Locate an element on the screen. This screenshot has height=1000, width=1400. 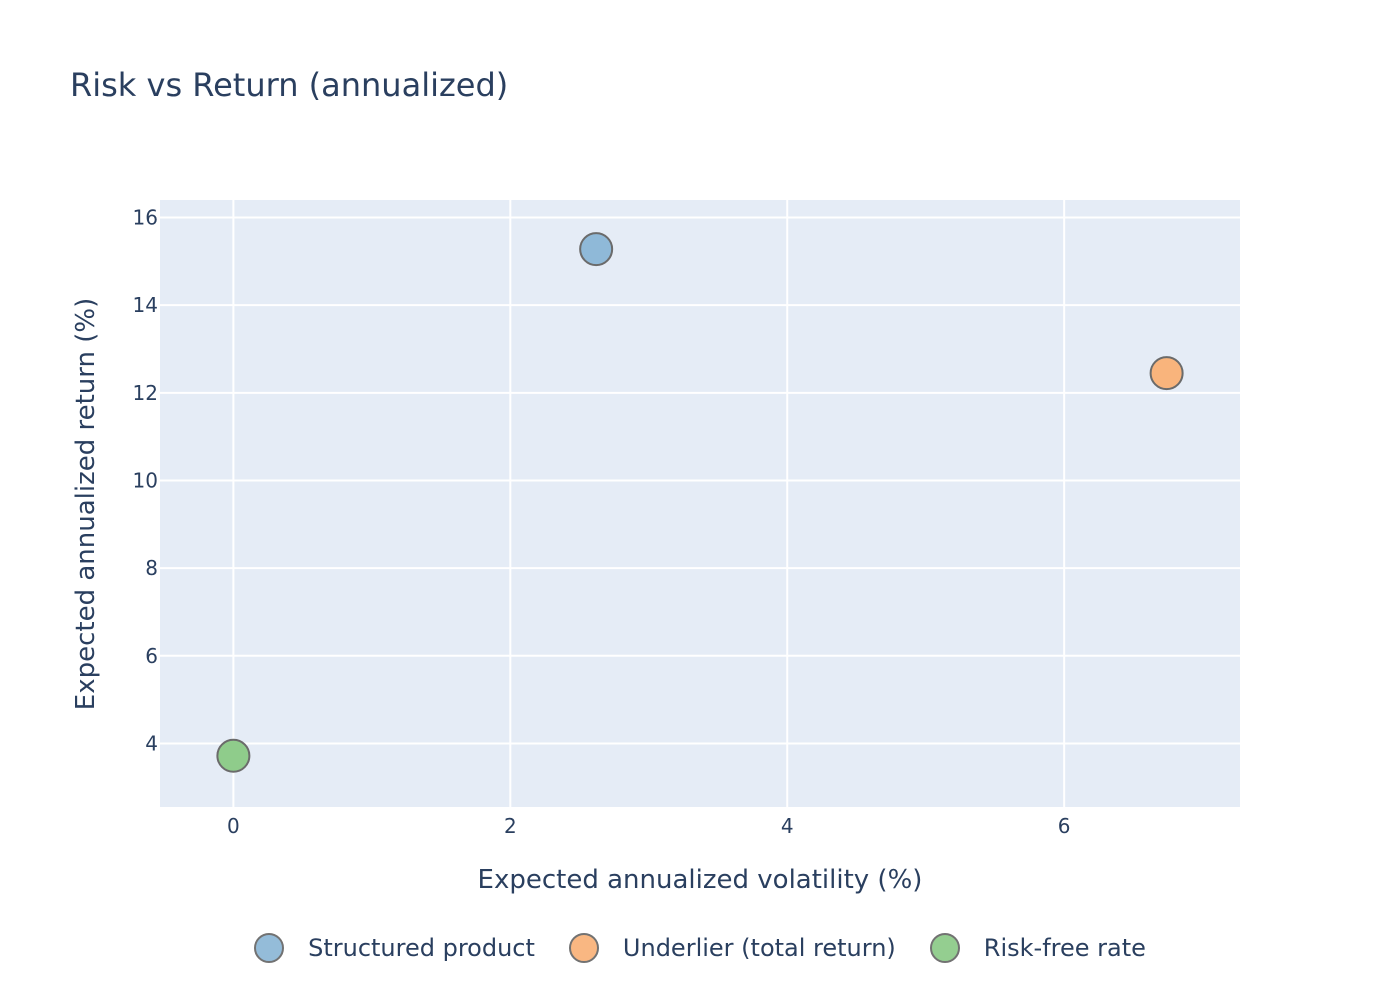
legend-label: Structured product is located at coordinates (421, 948).